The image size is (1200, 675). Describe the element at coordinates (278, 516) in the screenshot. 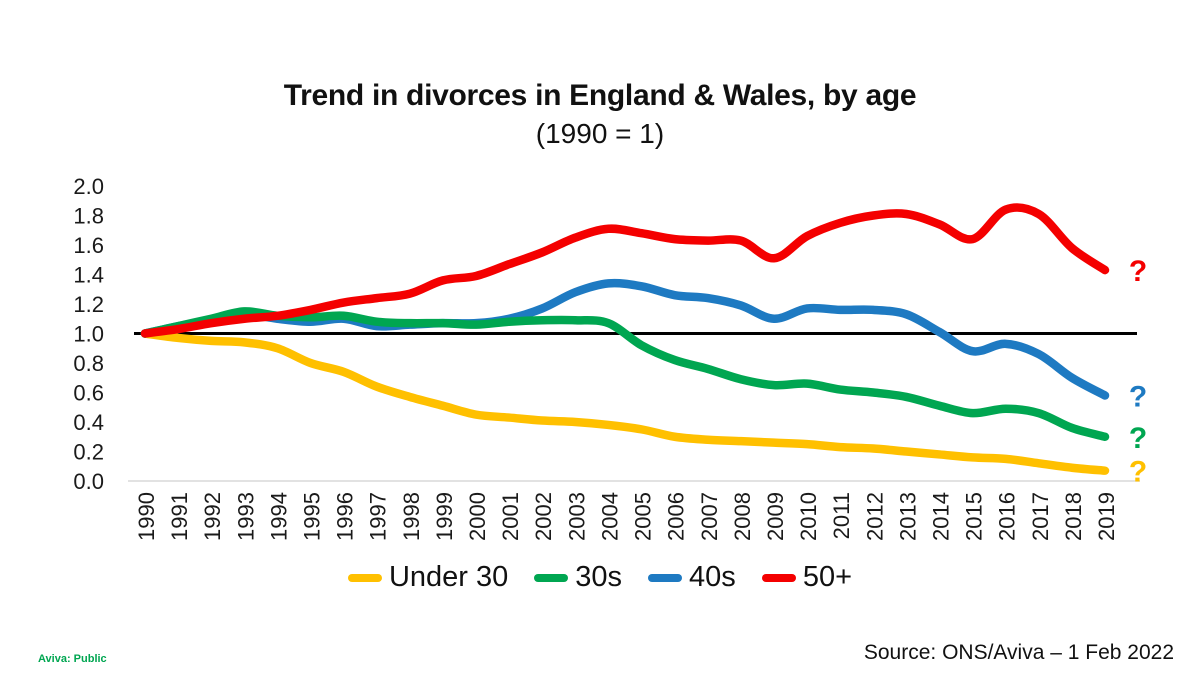

I see `x-axis-label: 1994` at that location.